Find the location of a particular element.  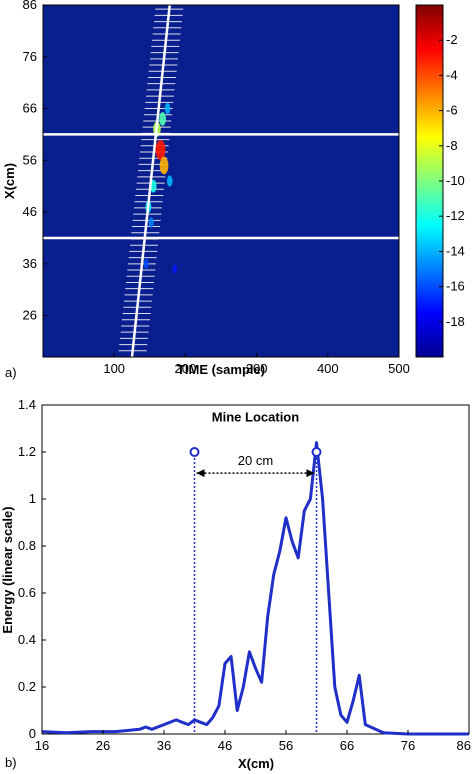

x-tick-label: 86 is located at coordinates (464, 745).